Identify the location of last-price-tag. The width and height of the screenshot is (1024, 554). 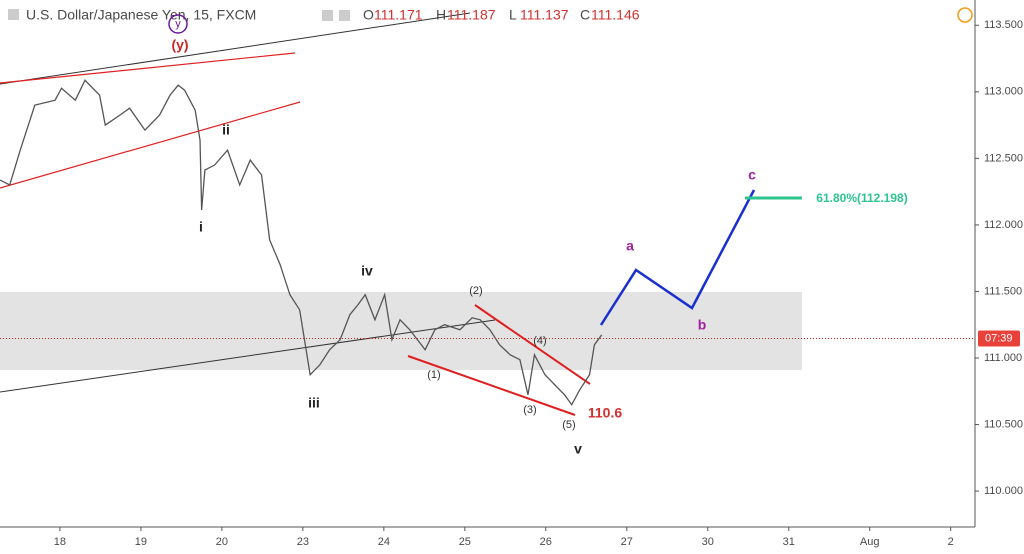
(999, 338).